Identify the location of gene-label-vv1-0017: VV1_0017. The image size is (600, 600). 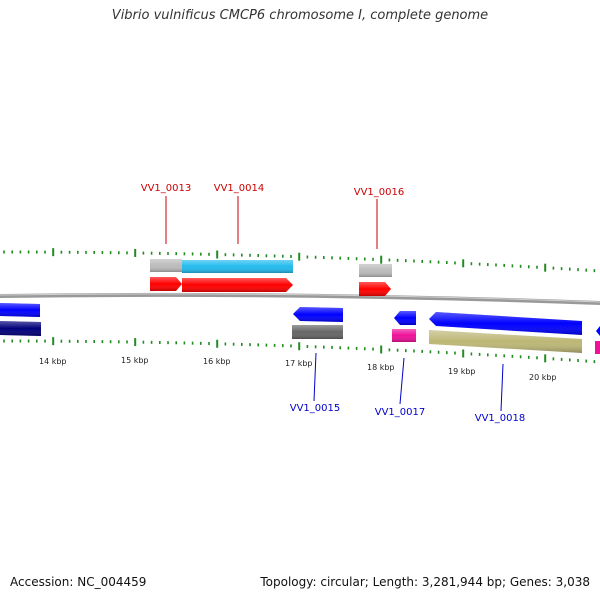
(400, 412).